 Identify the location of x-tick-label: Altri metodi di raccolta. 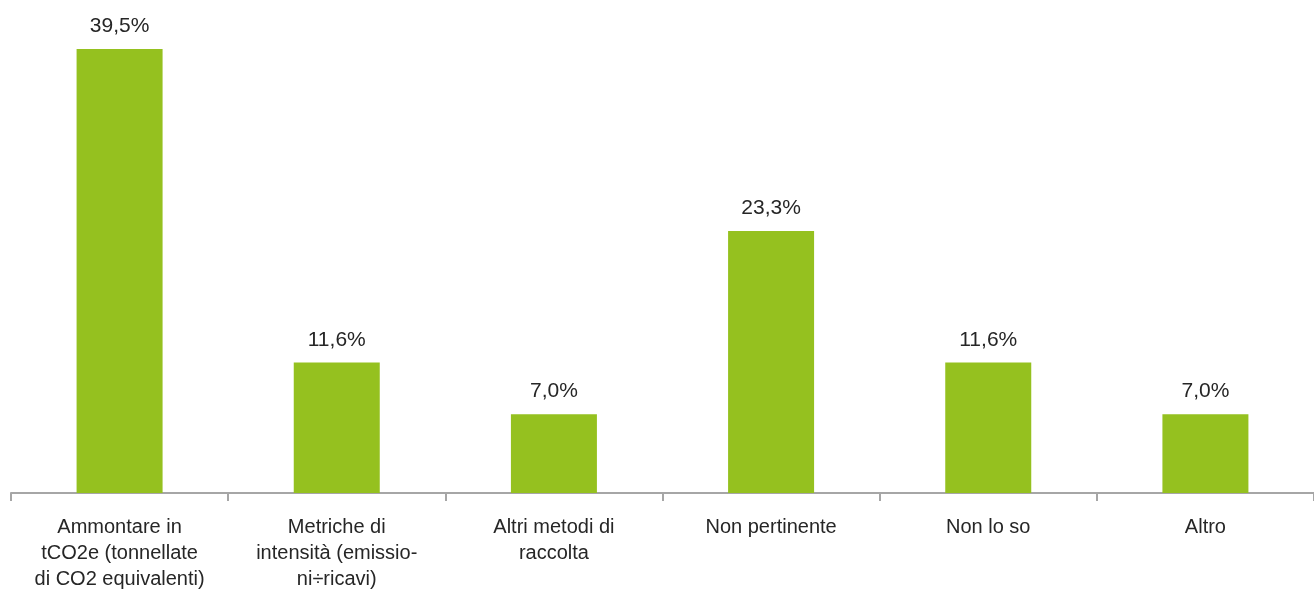
(554, 539).